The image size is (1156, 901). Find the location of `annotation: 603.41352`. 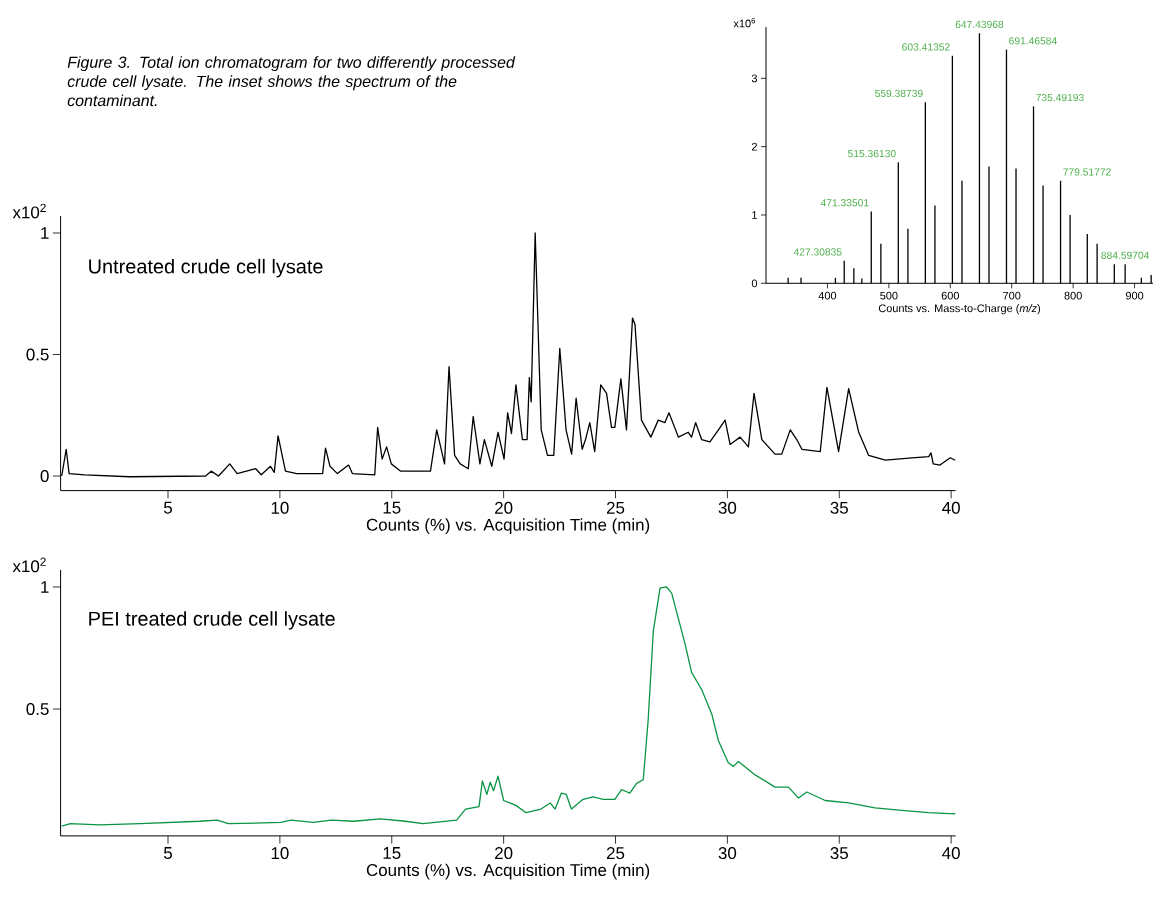

annotation: 603.41352 is located at coordinates (926, 47).